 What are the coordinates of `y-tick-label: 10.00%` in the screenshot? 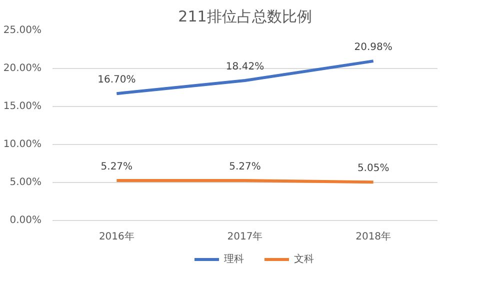 It's located at (22, 144).